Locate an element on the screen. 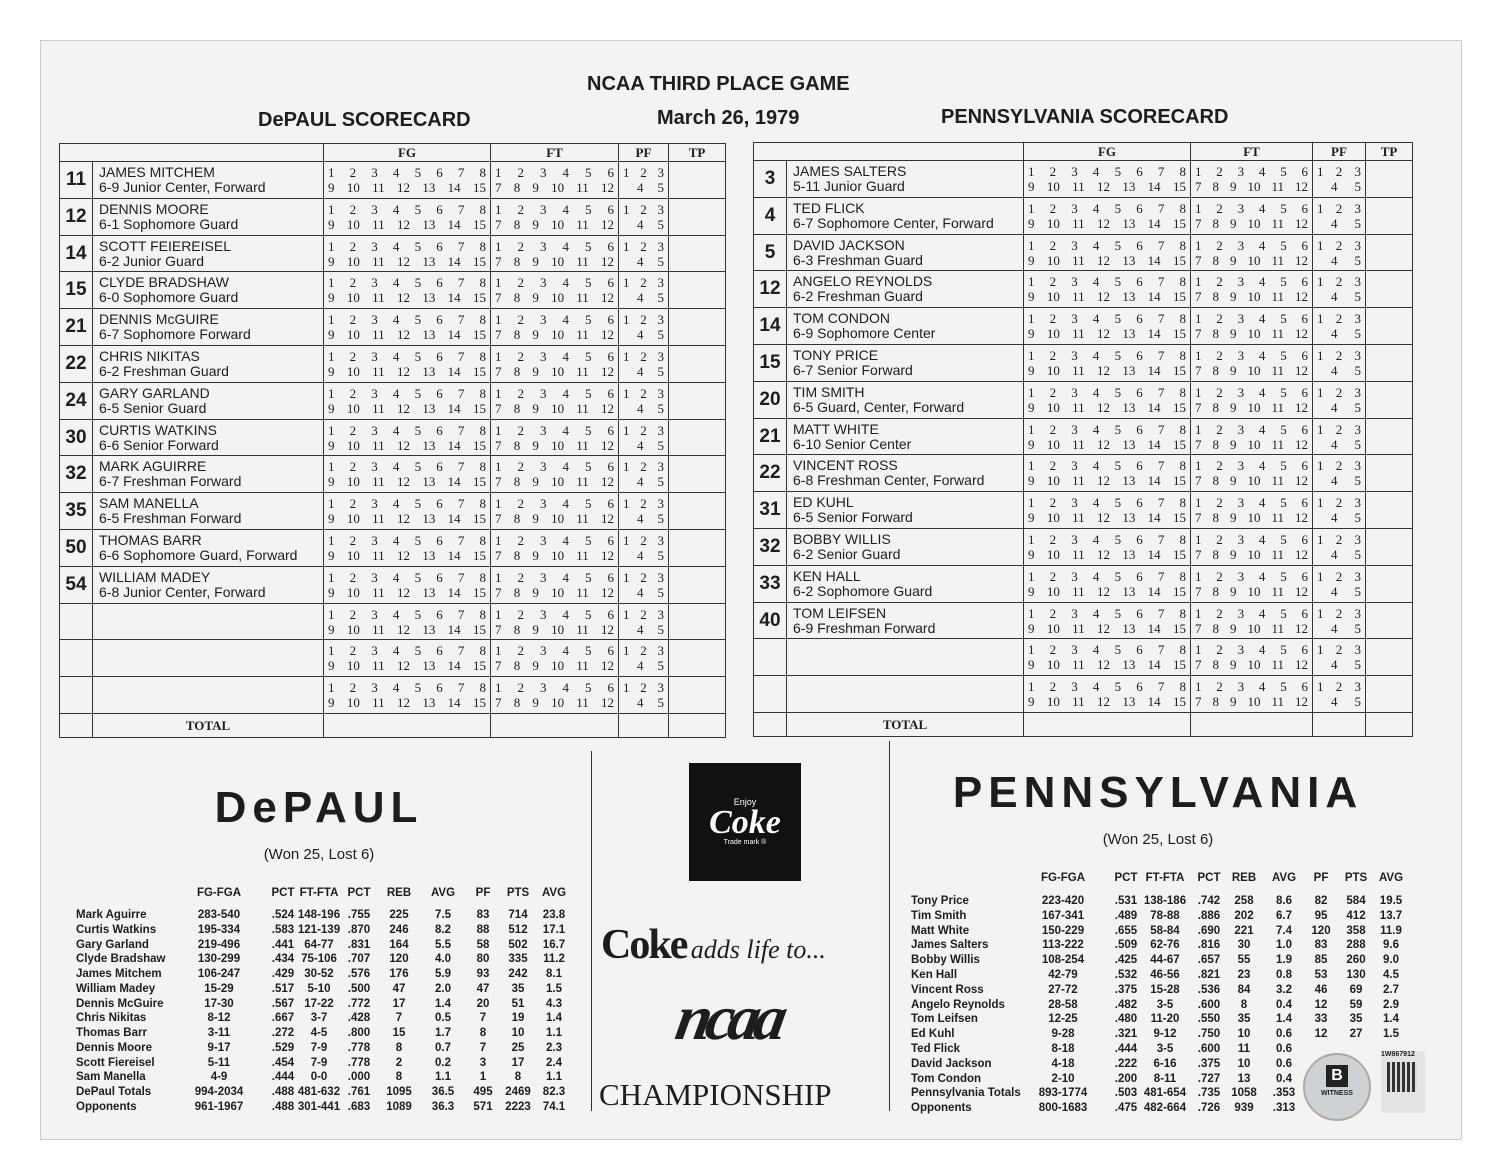  stat-value: .667 is located at coordinates (283, 1018).